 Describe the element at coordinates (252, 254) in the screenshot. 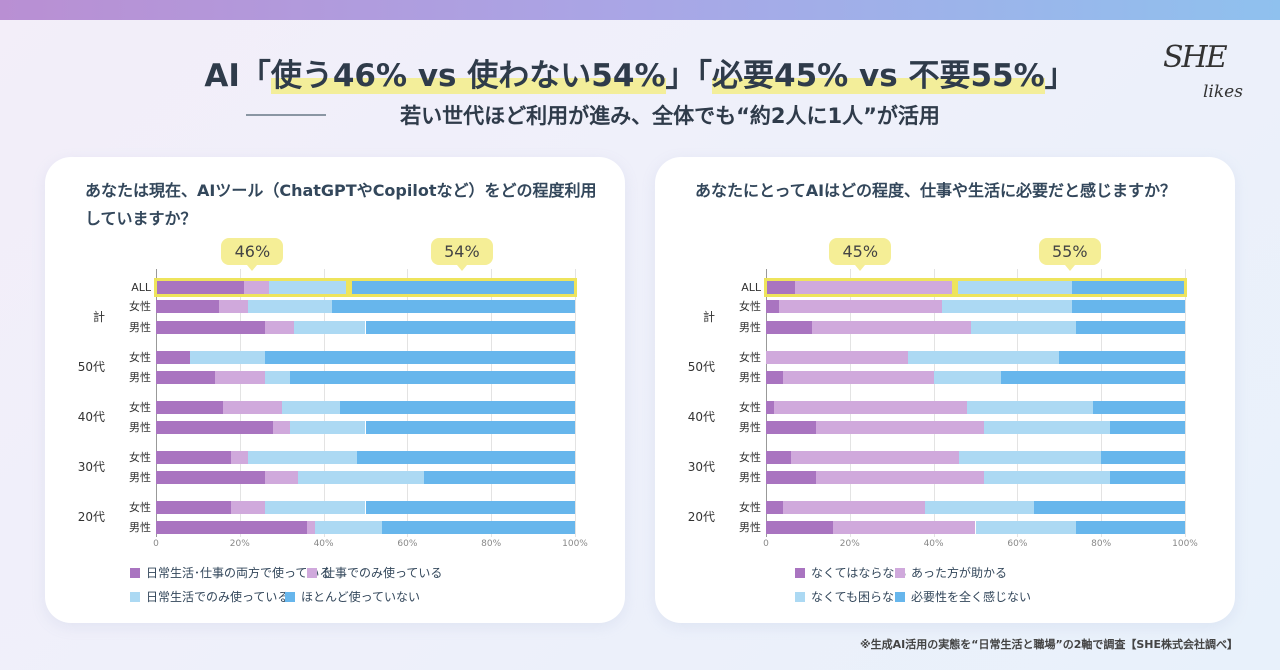

I see `callout-yes: 46%` at that location.